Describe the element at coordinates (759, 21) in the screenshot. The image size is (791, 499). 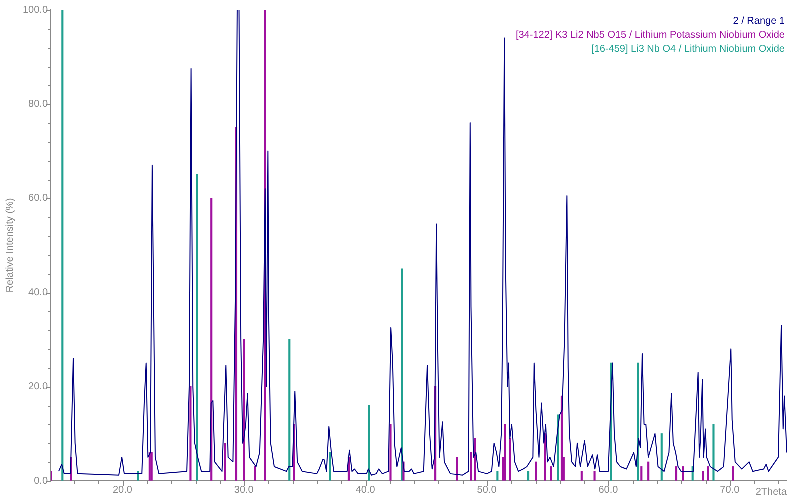
I see `text: 2 / Range 1` at that location.